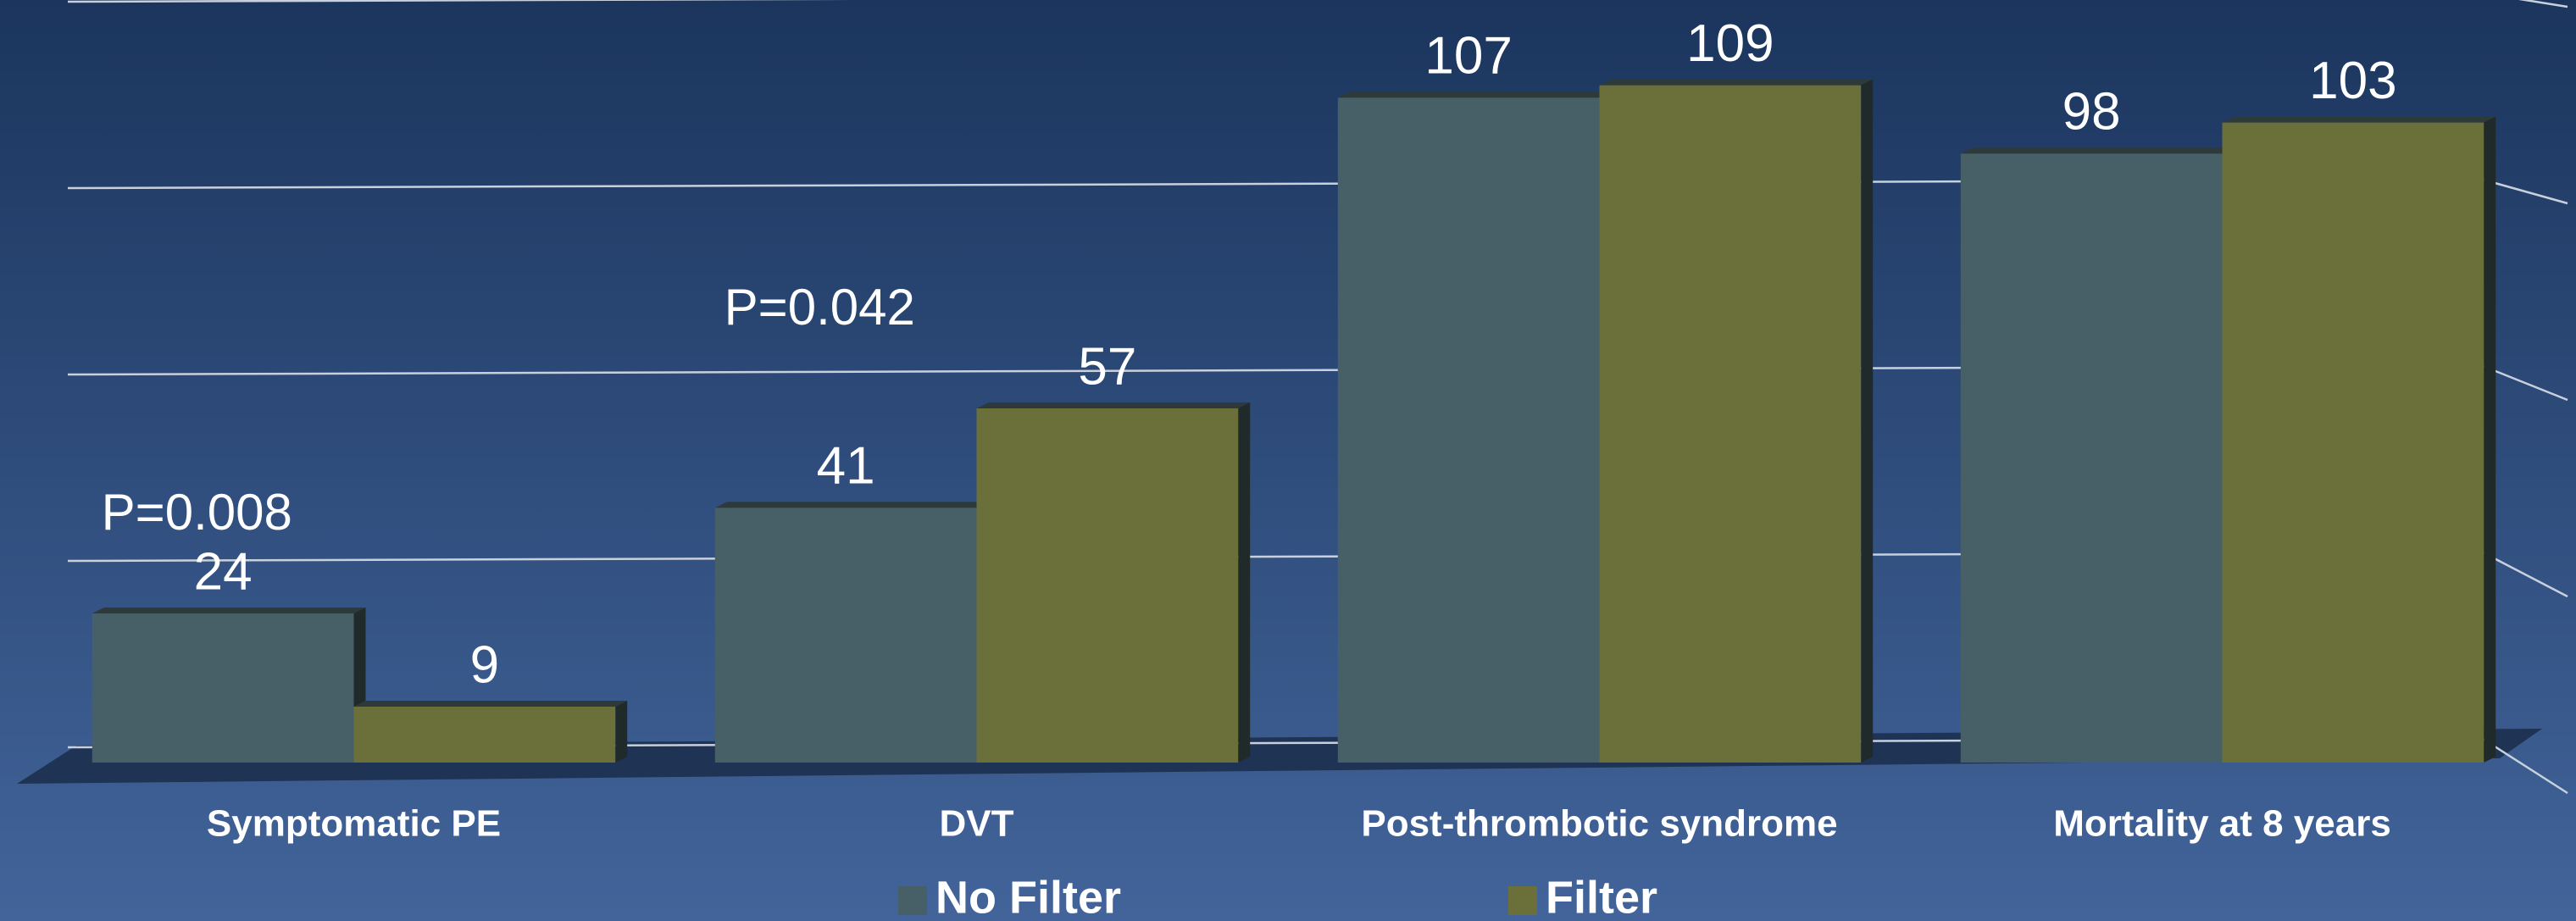 The width and height of the screenshot is (2576, 921). I want to click on annotation: P=0.042, so click(819, 307).